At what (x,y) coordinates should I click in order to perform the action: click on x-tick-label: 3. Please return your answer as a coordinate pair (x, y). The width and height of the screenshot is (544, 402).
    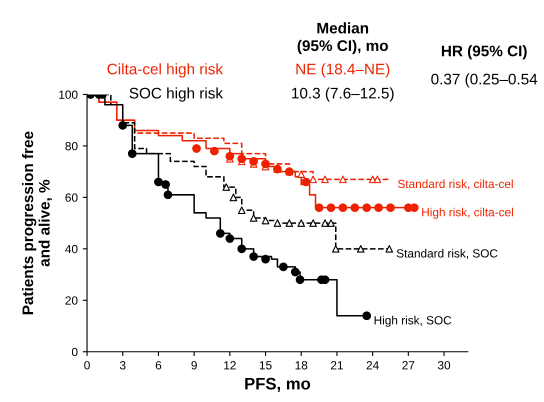
    Looking at the image, I should click on (123, 365).